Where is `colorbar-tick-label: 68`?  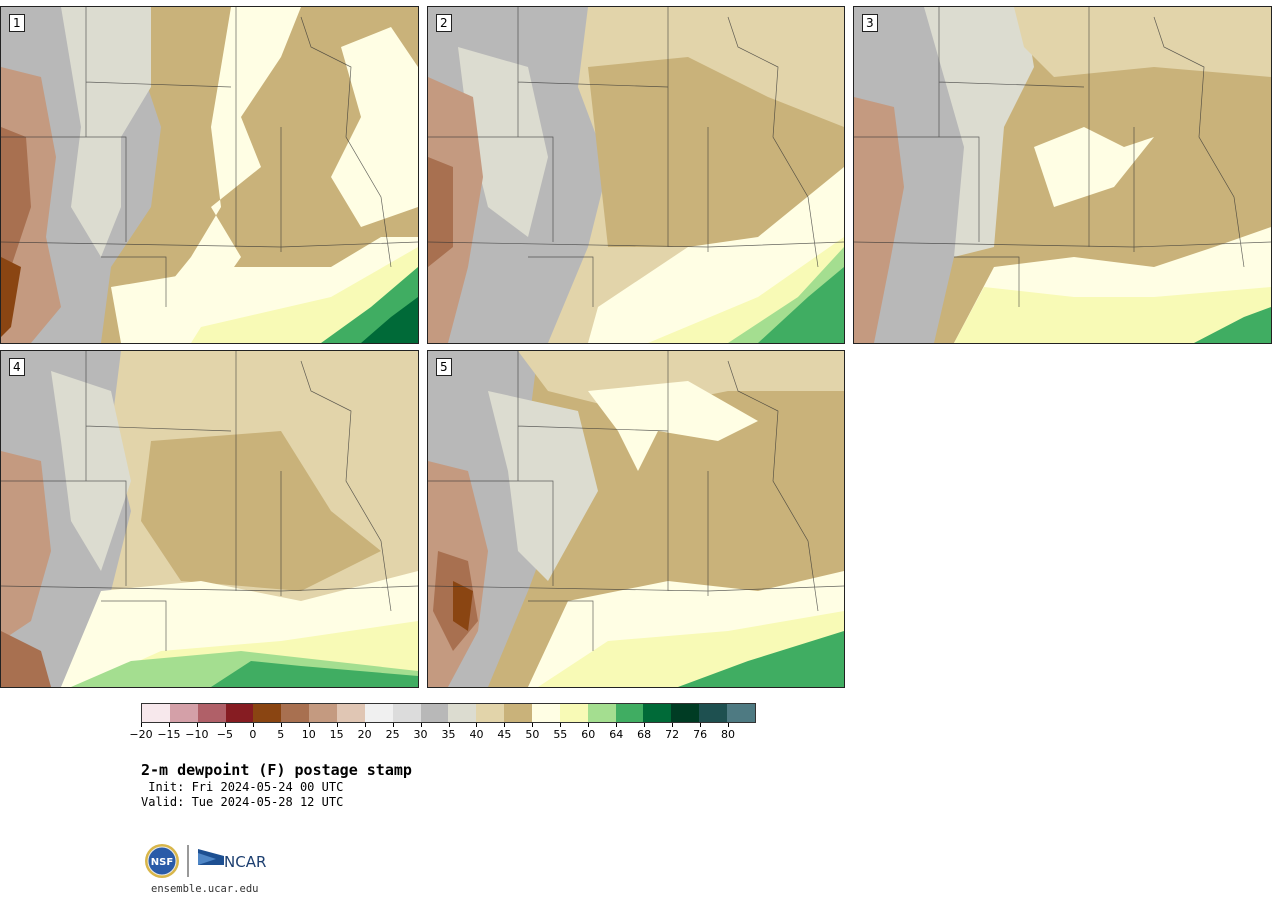 colorbar-tick-label: 68 is located at coordinates (644, 734).